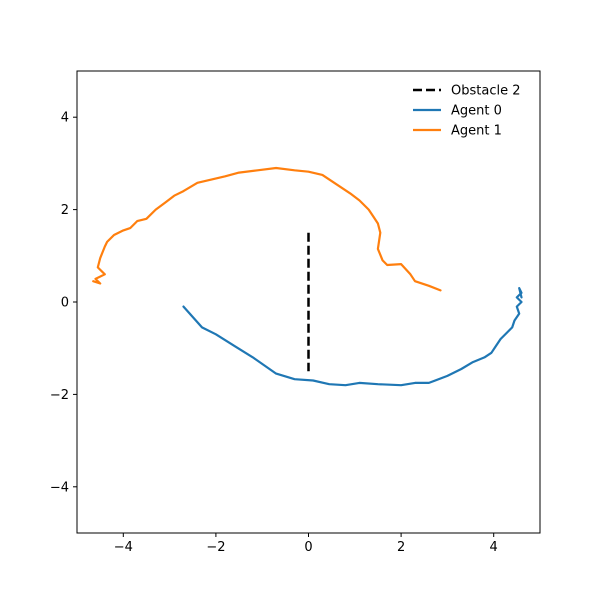 The image size is (599, 597). Describe the element at coordinates (65, 118) in the screenshot. I see `y-tick-label: 4` at that location.